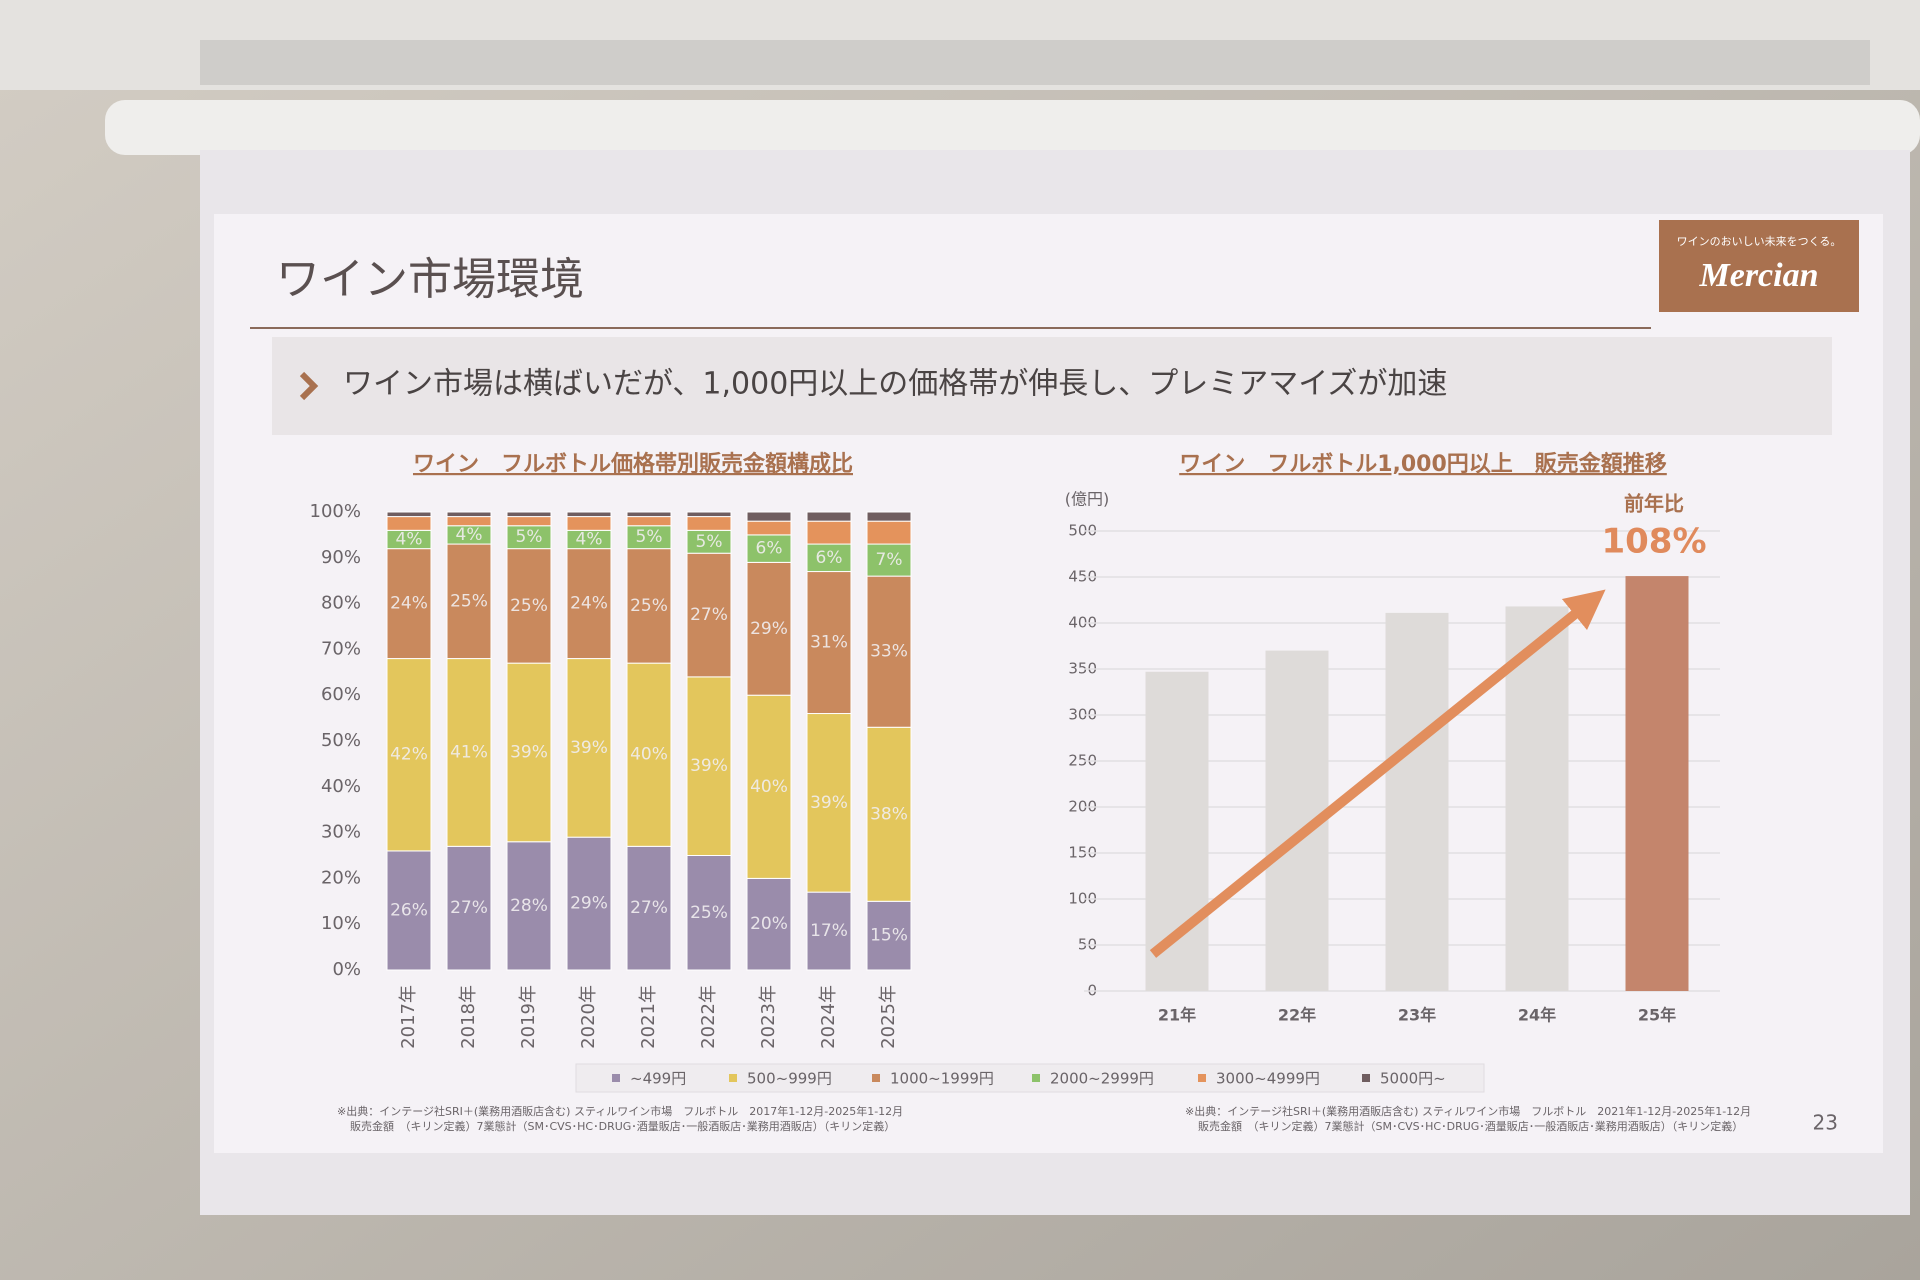  Describe the element at coordinates (1052, 386) in the screenshot. I see `bullet-bar` at that location.